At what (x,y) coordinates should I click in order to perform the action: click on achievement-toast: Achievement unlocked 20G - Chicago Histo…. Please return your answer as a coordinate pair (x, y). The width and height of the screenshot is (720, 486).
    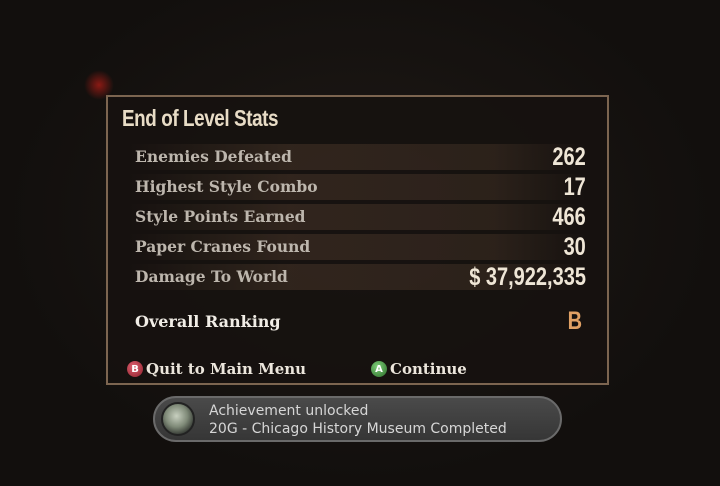
    Looking at the image, I should click on (357, 419).